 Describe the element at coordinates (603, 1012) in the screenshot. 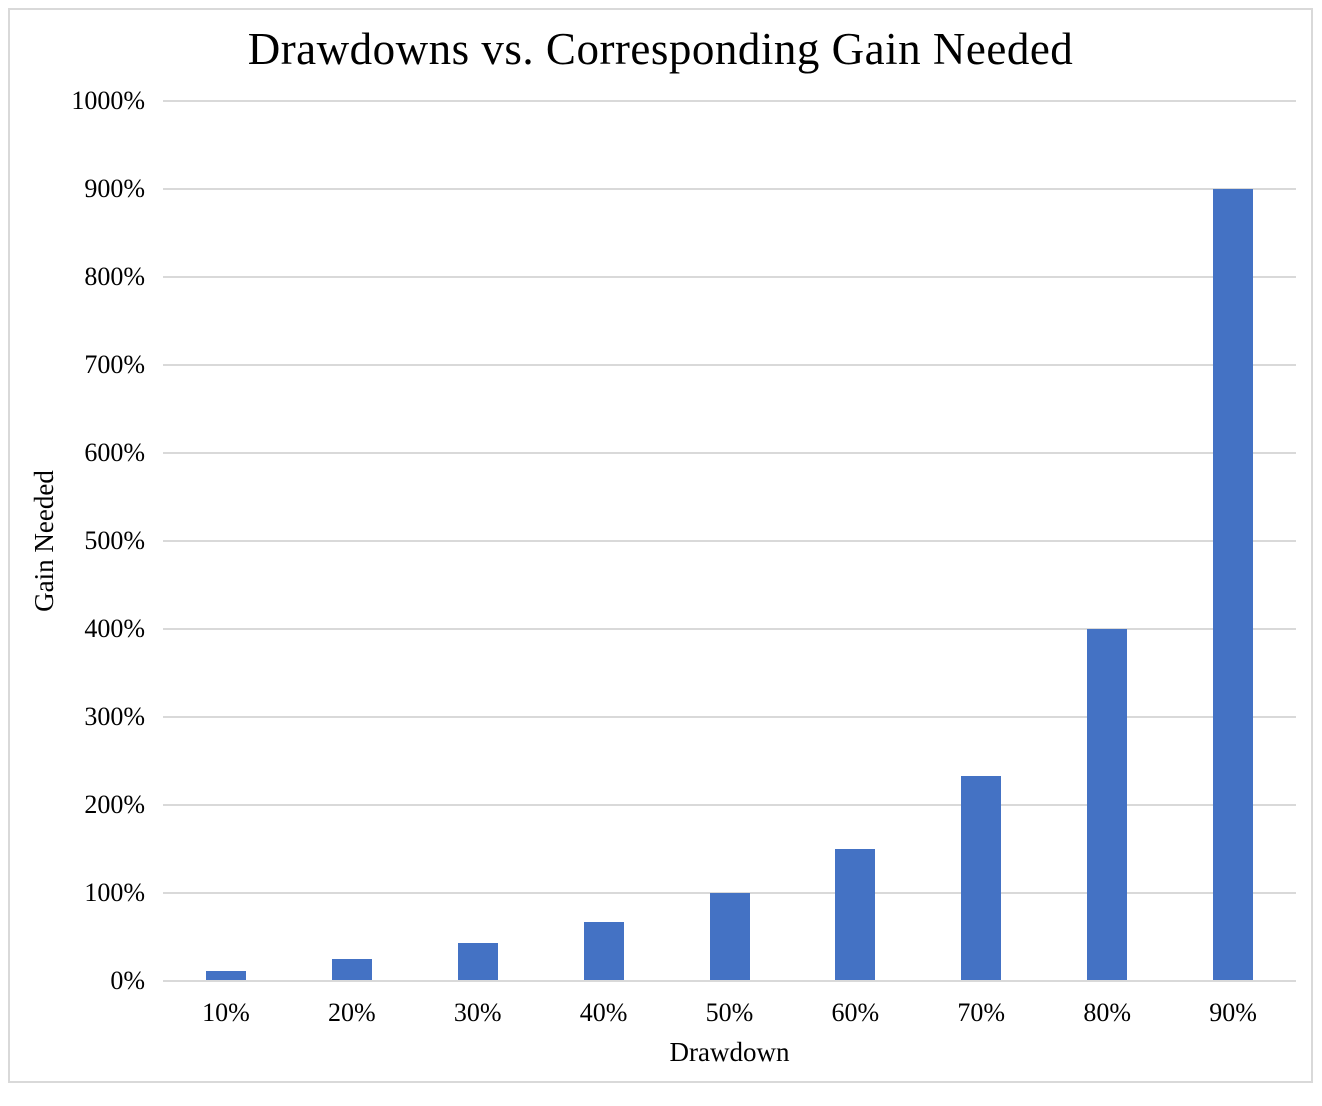

I see `x-tick-label: 40%` at that location.